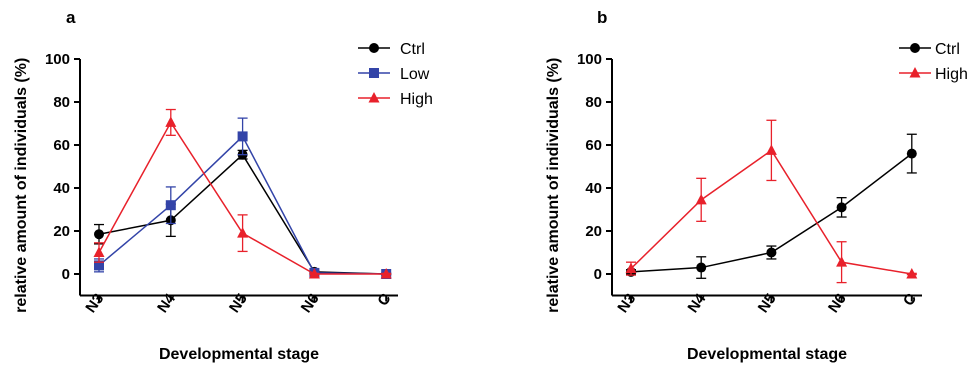 This screenshot has width=973, height=367. I want to click on series-low, so click(243, 198).